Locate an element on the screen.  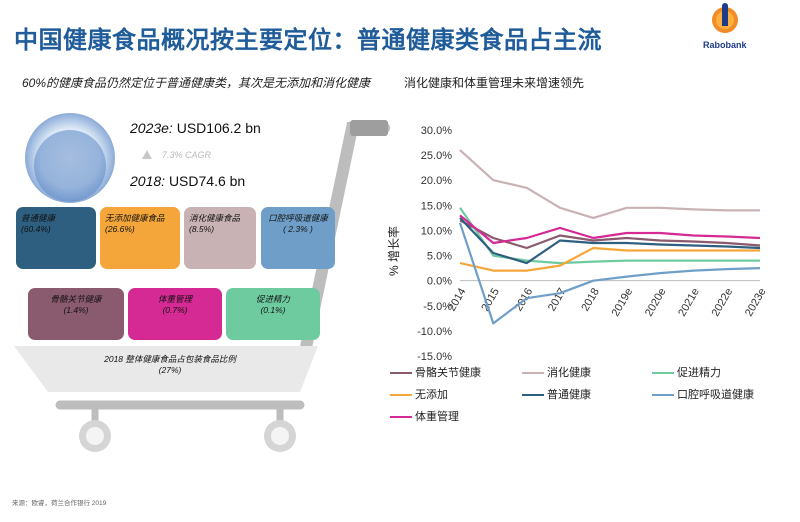
page-title: 中国健康食品概况按主要定位：普通健康类食品占主流 is located at coordinates (308, 40).